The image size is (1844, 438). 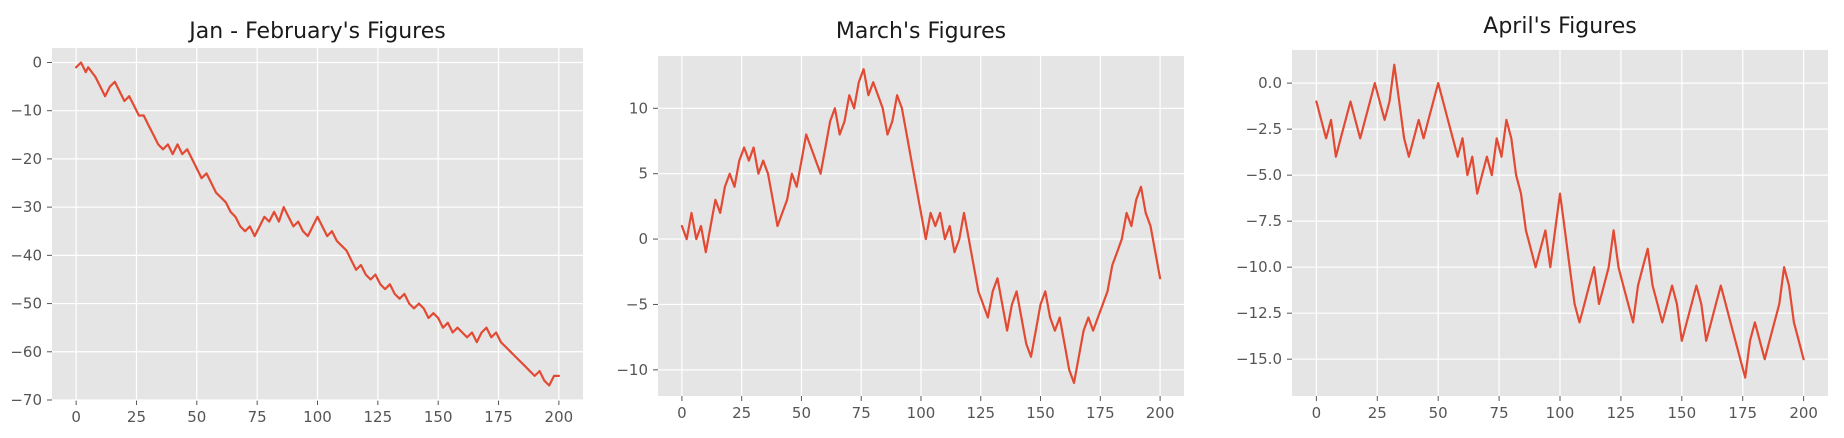 I want to click on y-tick-label: −60, so click(x=26, y=352).